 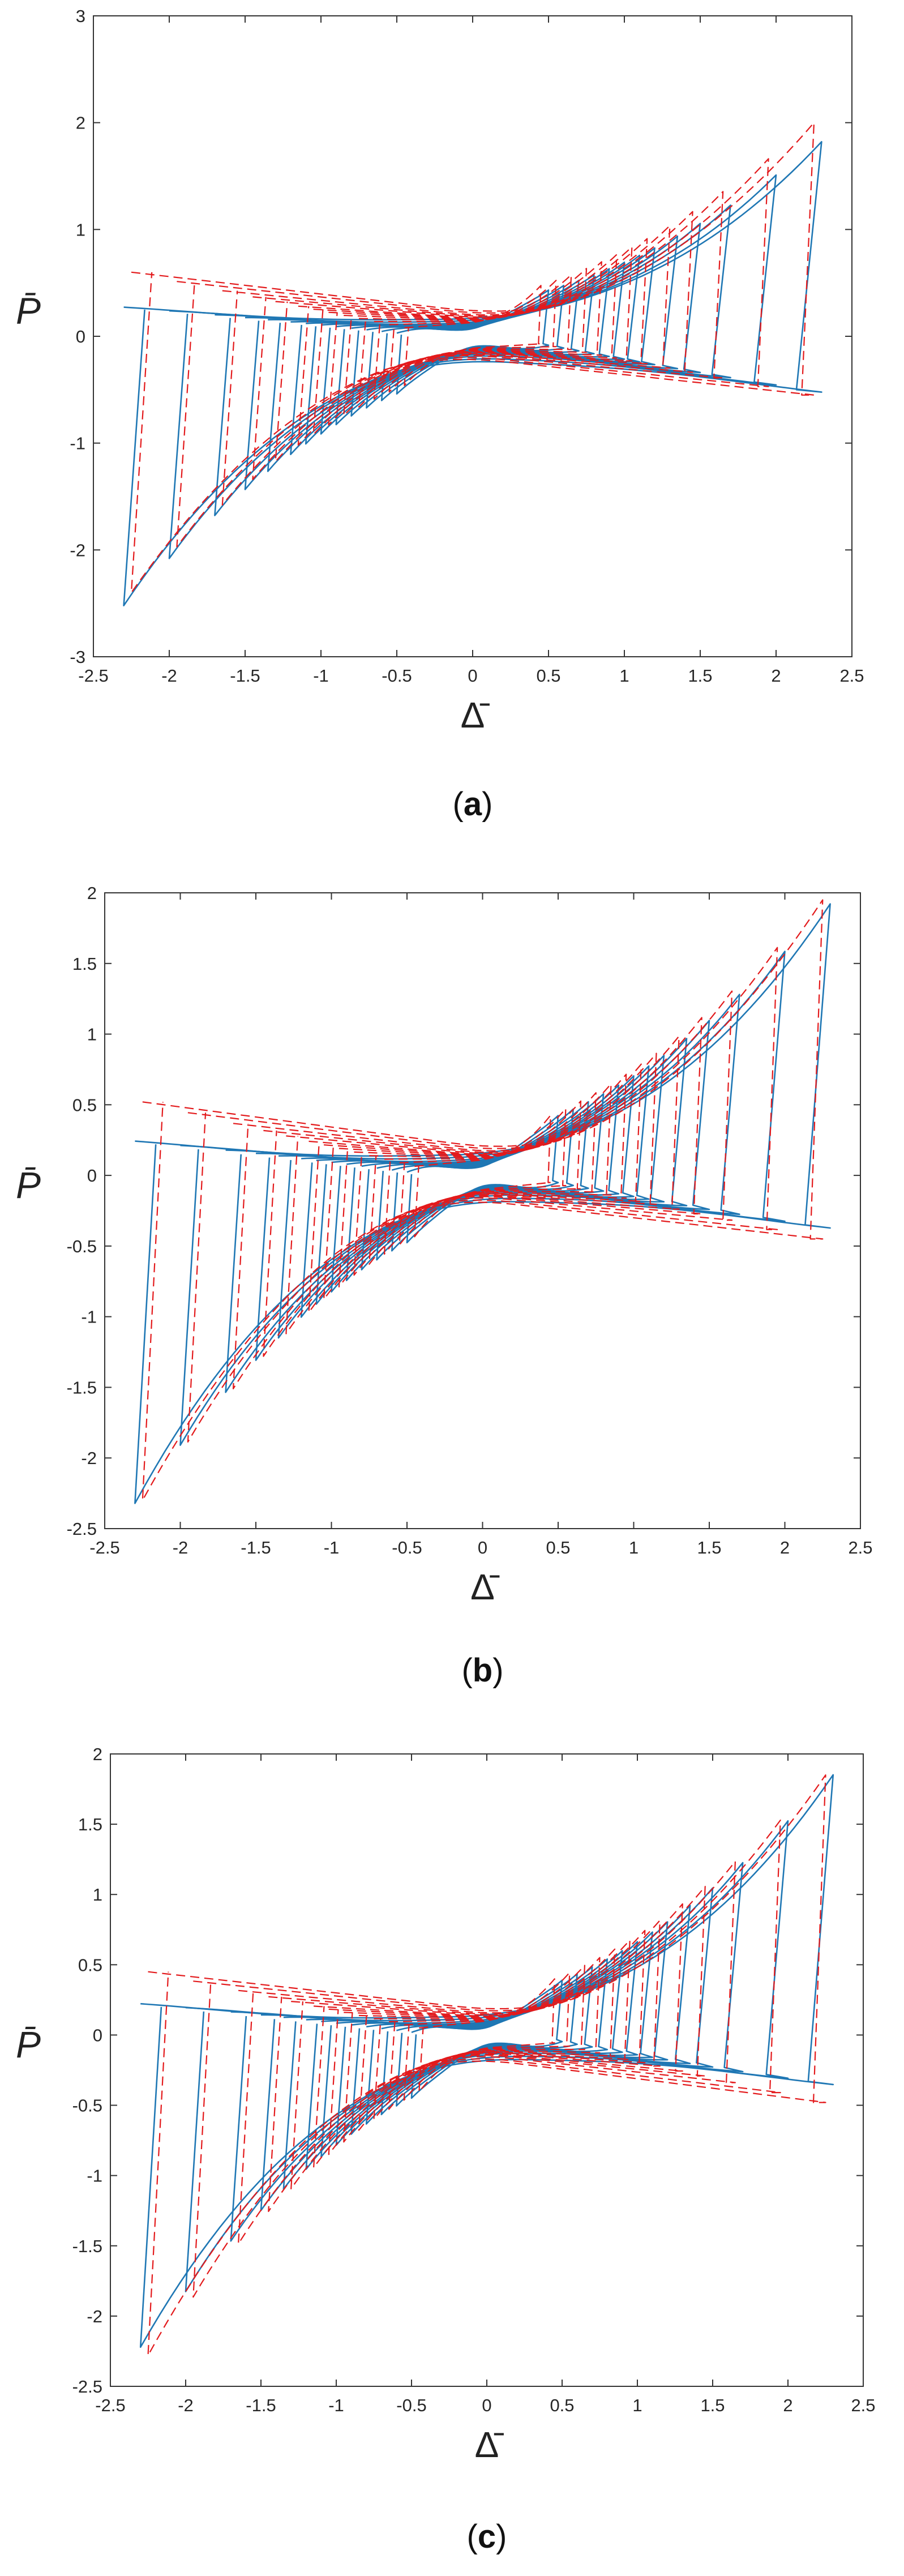 I want to click on panel-caption: (c), so click(x=487, y=2536).